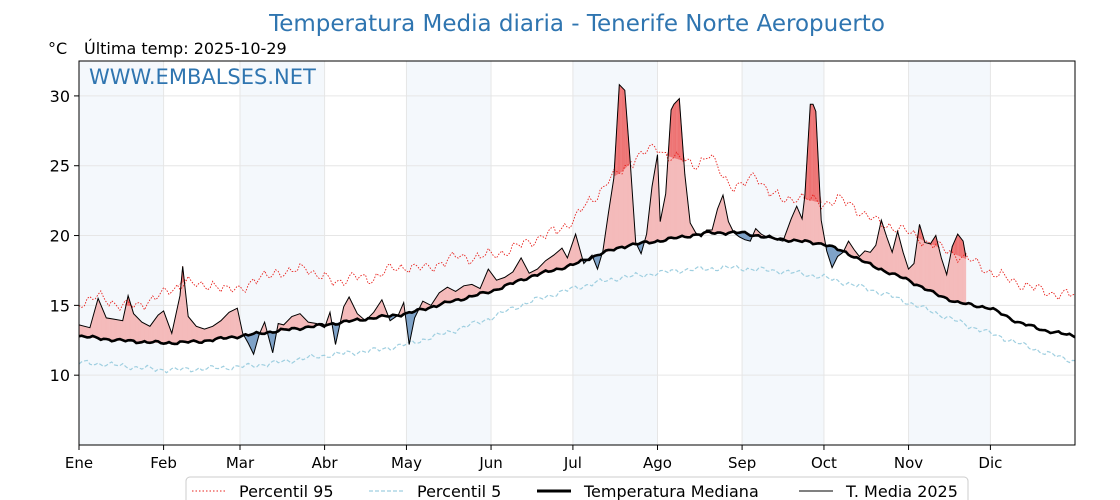 This screenshot has width=1120, height=500. I want to click on x-tick-label: Oct, so click(824, 463).